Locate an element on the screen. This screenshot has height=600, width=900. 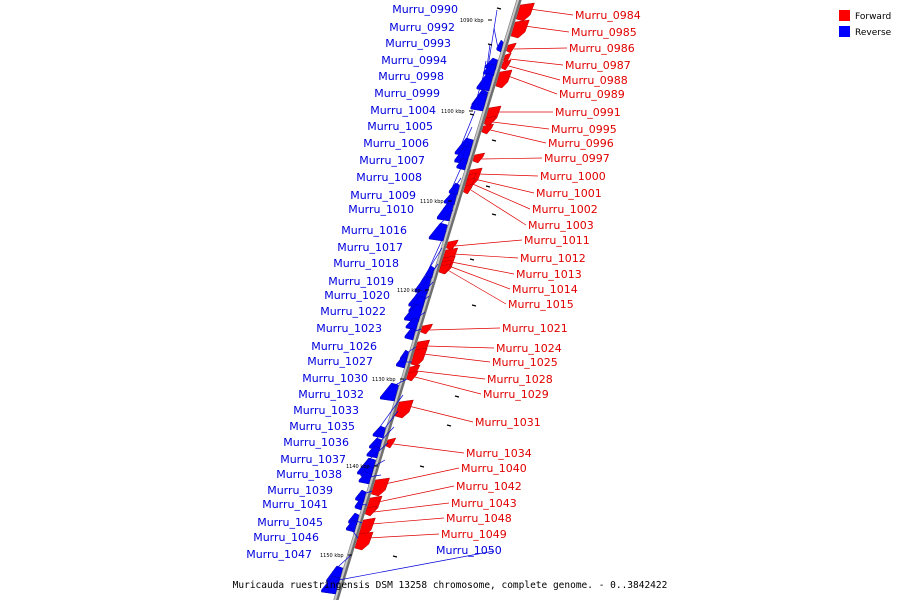
reverse-gene-label: Murru_1008 is located at coordinates (389, 177).